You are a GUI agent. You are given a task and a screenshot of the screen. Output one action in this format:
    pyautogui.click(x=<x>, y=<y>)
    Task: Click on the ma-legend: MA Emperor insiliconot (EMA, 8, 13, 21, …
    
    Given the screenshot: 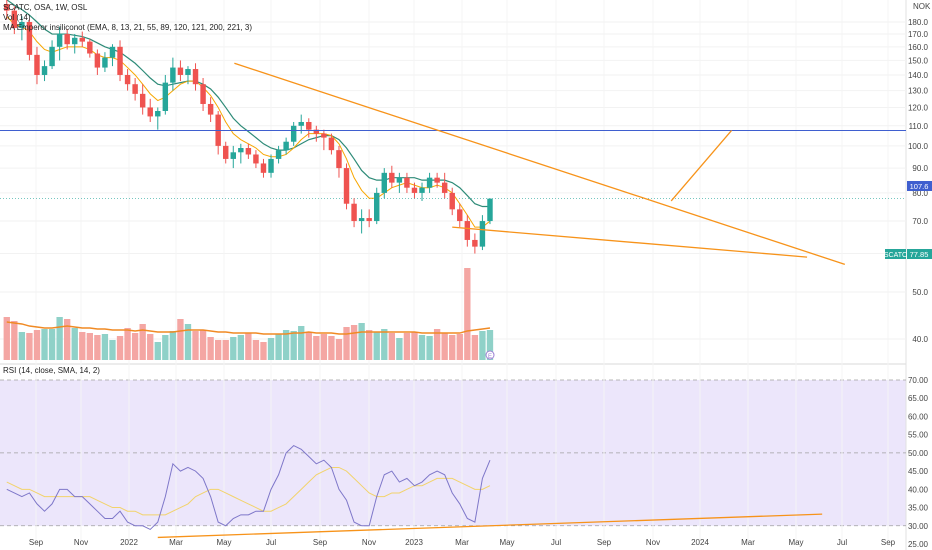 What is the action you would take?
    pyautogui.click(x=127, y=27)
    